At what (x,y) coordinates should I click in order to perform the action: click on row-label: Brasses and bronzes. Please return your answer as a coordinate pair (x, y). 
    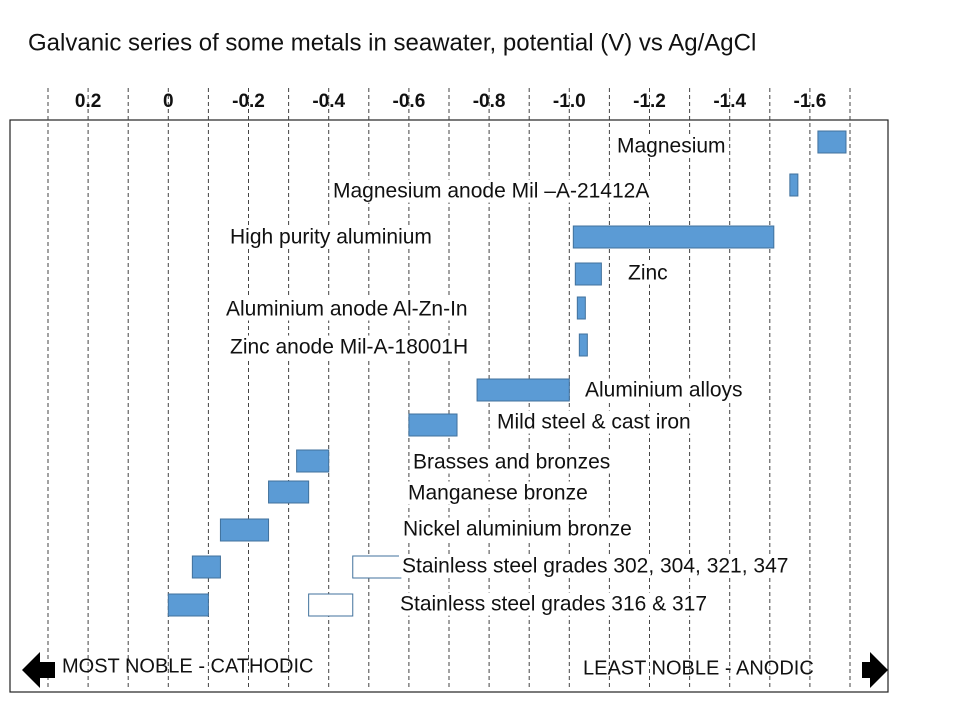
    Looking at the image, I should click on (511, 462).